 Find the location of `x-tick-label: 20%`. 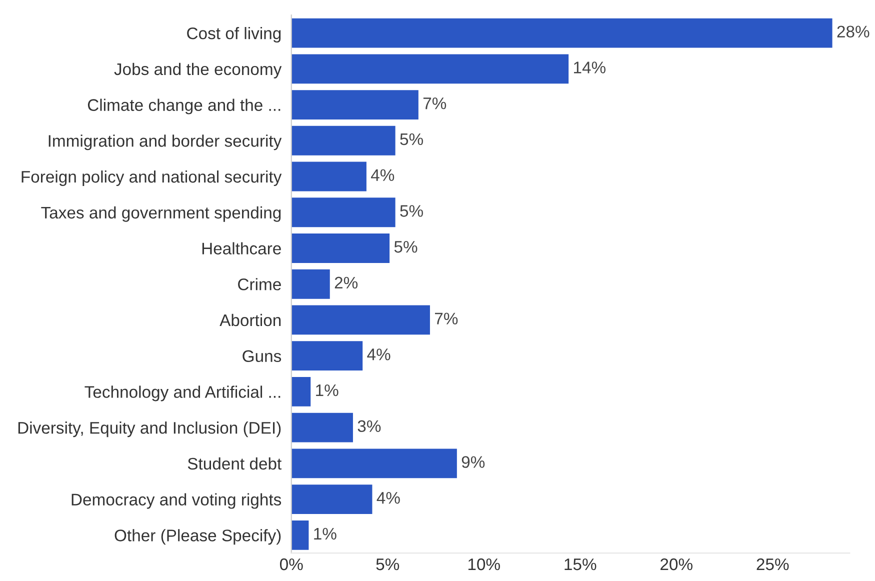

x-tick-label: 20% is located at coordinates (676, 564).